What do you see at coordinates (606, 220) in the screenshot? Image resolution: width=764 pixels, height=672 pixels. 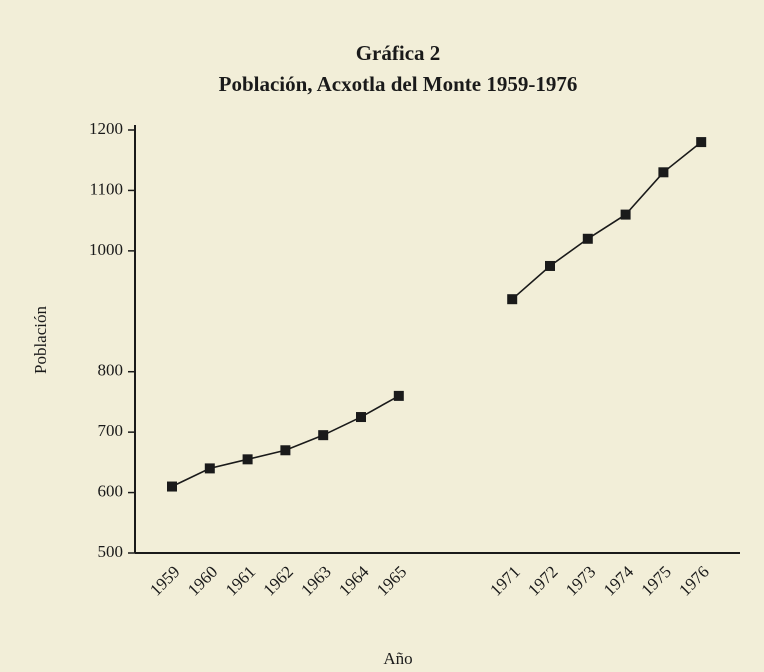 I see `line` at bounding box center [606, 220].